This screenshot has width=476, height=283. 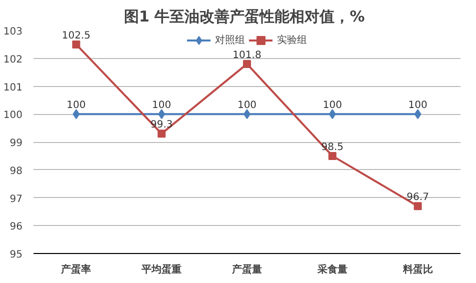 What do you see at coordinates (13, 88) in the screenshot?
I see `y-tick-label: 101` at bounding box center [13, 88].